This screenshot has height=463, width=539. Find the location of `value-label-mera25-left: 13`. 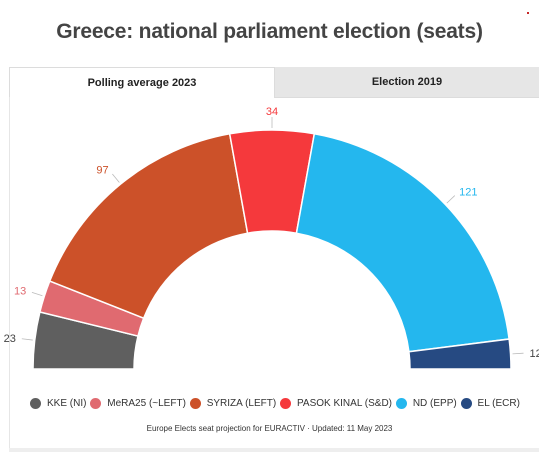

value-label-mera25-left: 13 is located at coordinates (20, 292).